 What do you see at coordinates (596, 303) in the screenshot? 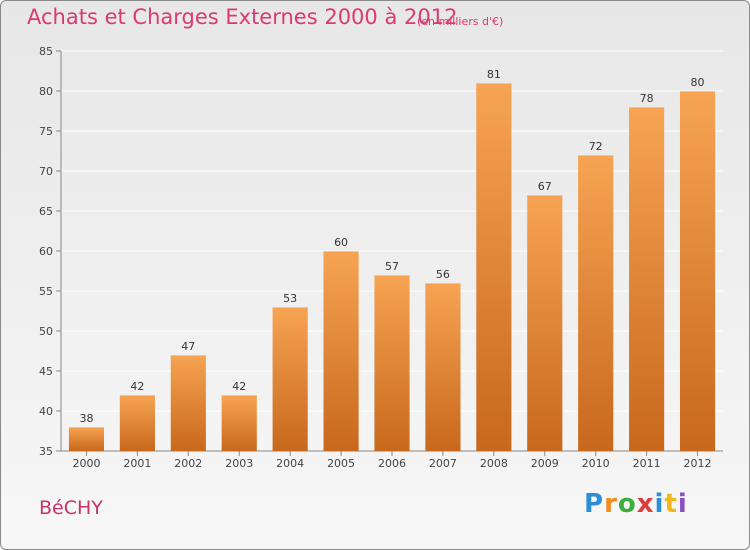
I see `bar-2010` at bounding box center [596, 303].